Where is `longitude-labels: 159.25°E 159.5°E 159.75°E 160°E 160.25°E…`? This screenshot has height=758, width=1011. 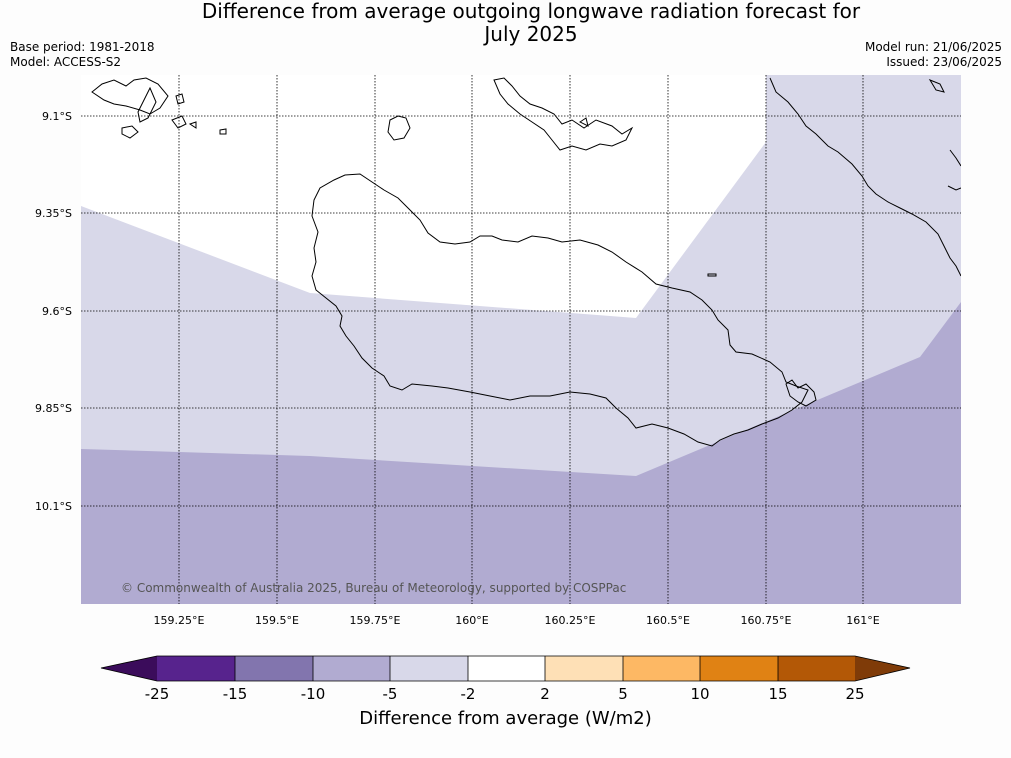 longitude-labels: 159.25°E 159.5°E 159.75°E 160°E 160.25°E… is located at coordinates (517, 620).